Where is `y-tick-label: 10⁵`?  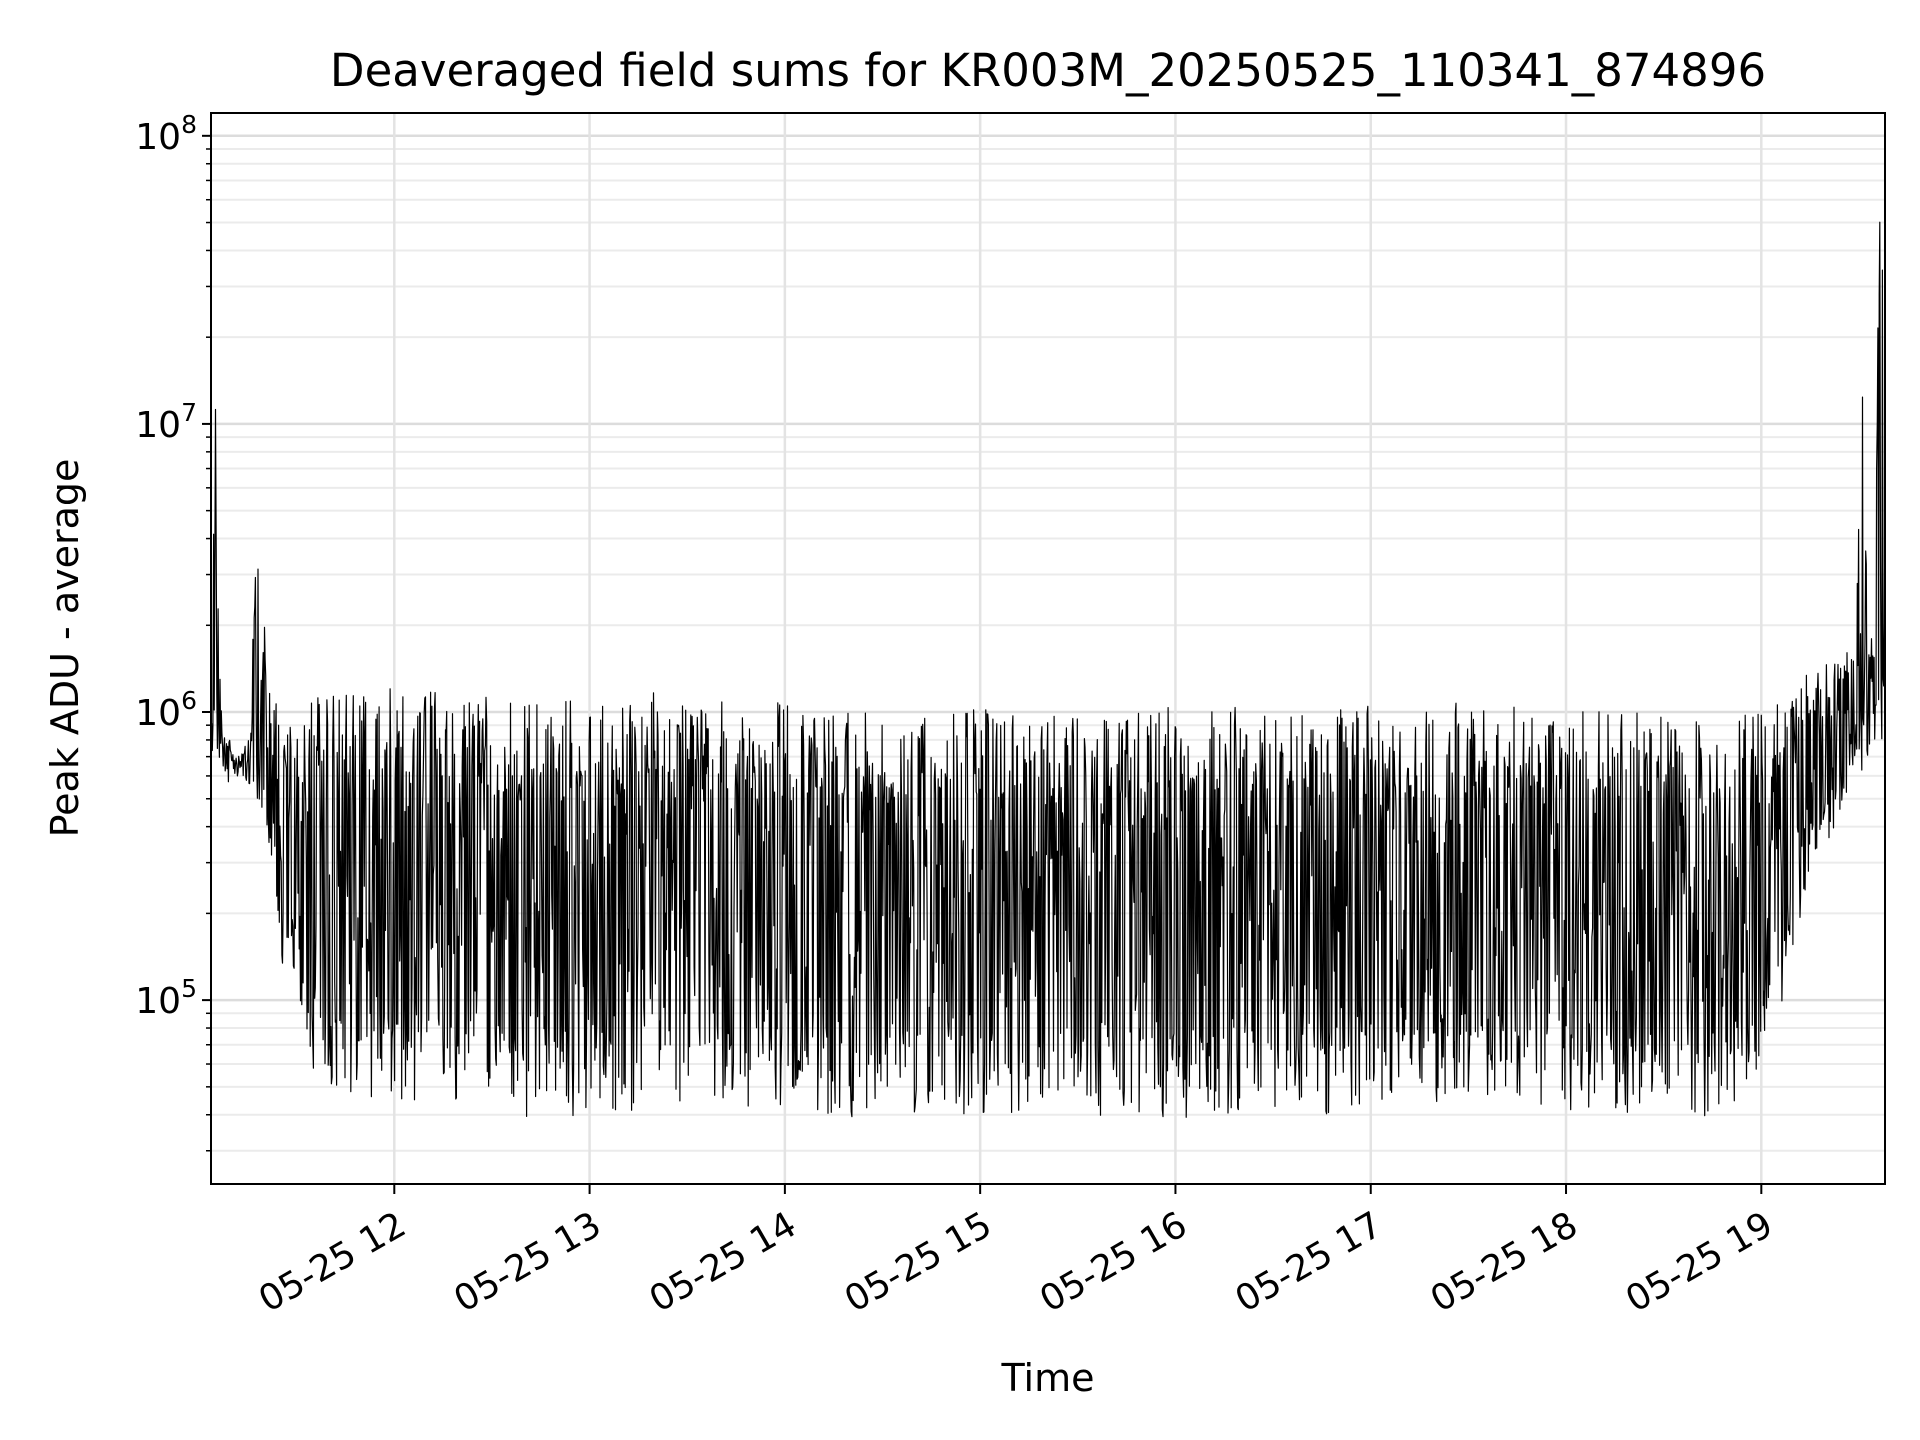 y-tick-label: 10⁵ is located at coordinates (166, 998).